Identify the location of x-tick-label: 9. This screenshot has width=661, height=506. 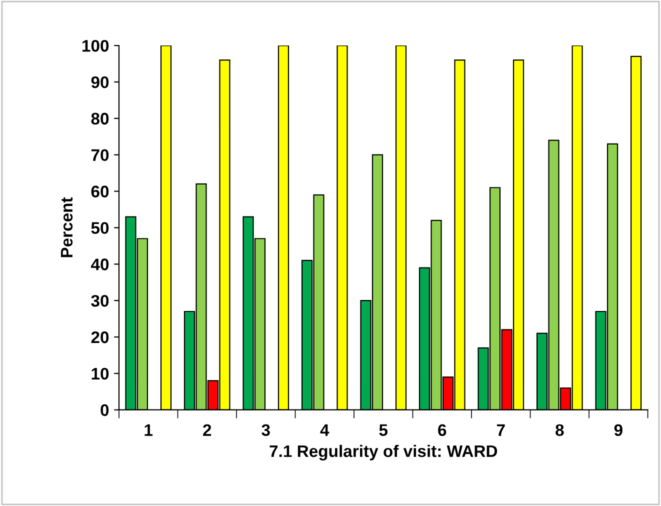
(618, 430).